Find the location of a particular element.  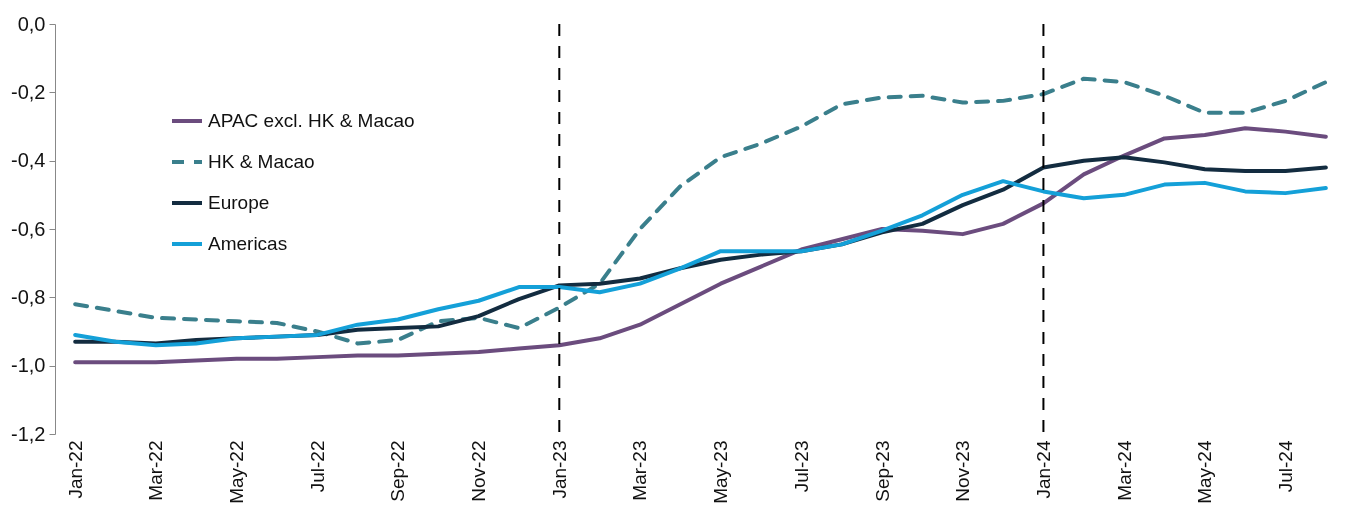

x-tick-label: Jan-24 is located at coordinates (1043, 469).